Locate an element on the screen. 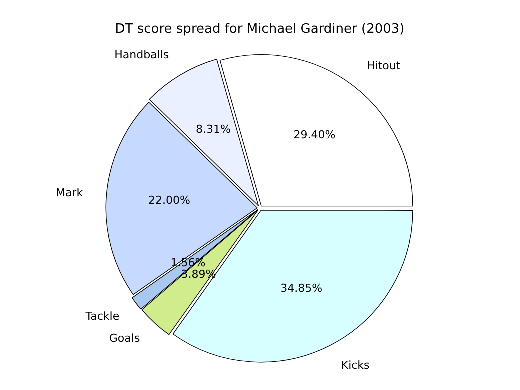 This screenshot has width=520, height=390. chart-title: DT score spread for Michael Gardiner (2003) is located at coordinates (260, 30).